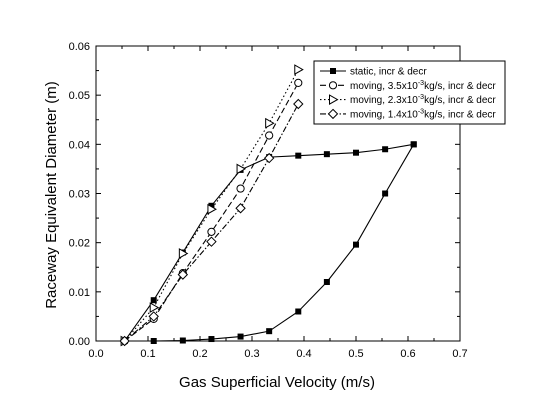 The height and width of the screenshot is (410, 536). I want to click on x-tick-label: 0.4, so click(303, 354).